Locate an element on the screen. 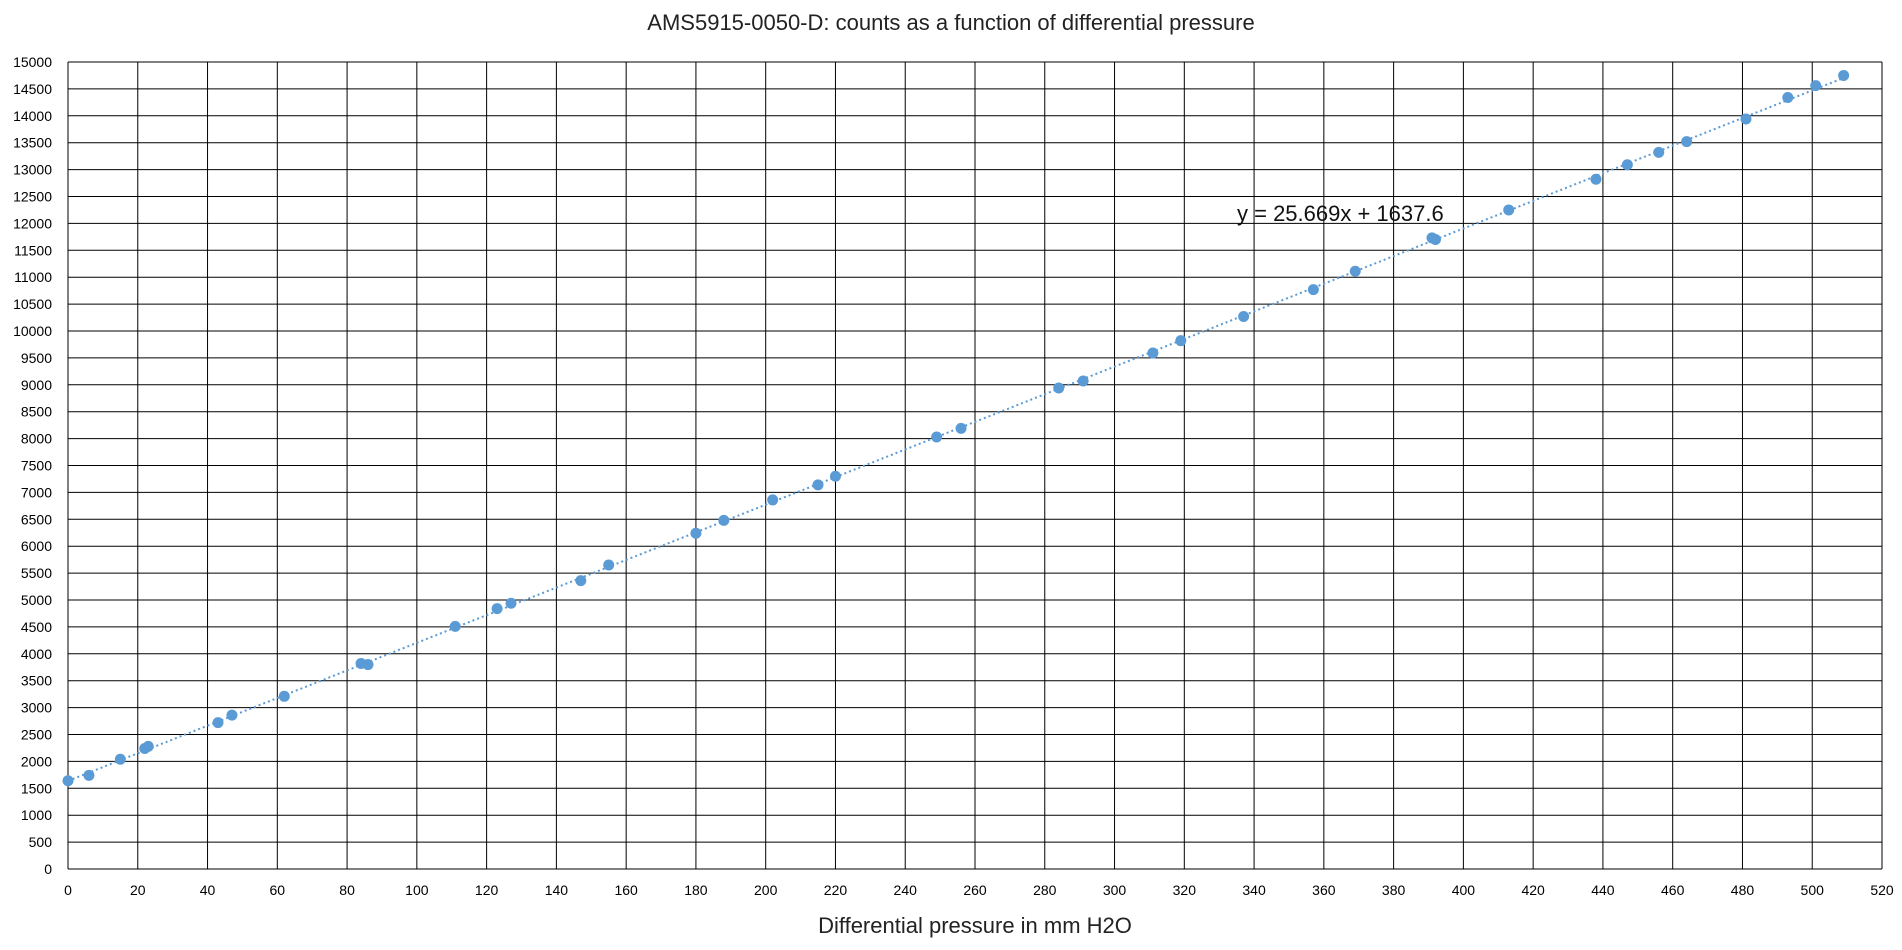 This screenshot has height=950, width=1902. x-axis-title: Differential pressure in mm H2O is located at coordinates (975, 925).